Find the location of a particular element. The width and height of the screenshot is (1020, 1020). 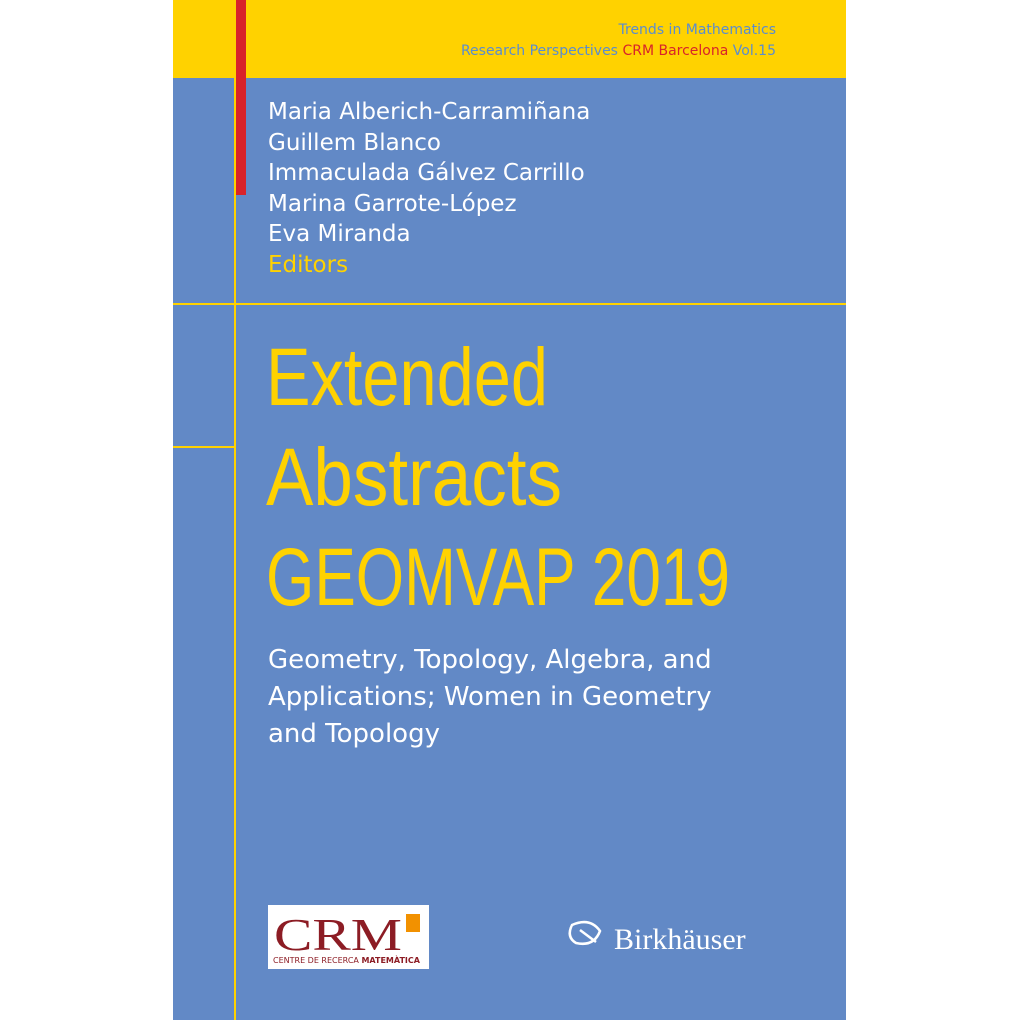

editor: Guillem Blanco is located at coordinates (354, 143).